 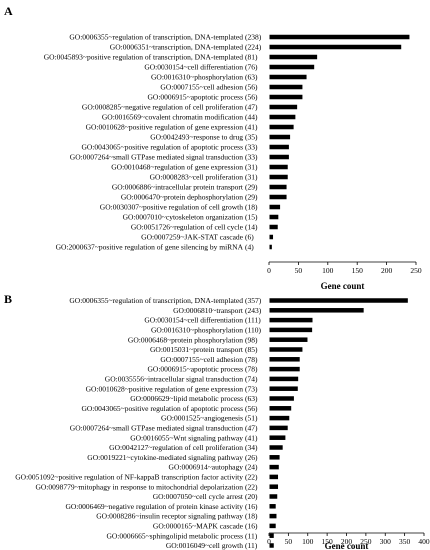 I want to click on category-label: GO:0015031~protein transport, so click(x=197, y=349).